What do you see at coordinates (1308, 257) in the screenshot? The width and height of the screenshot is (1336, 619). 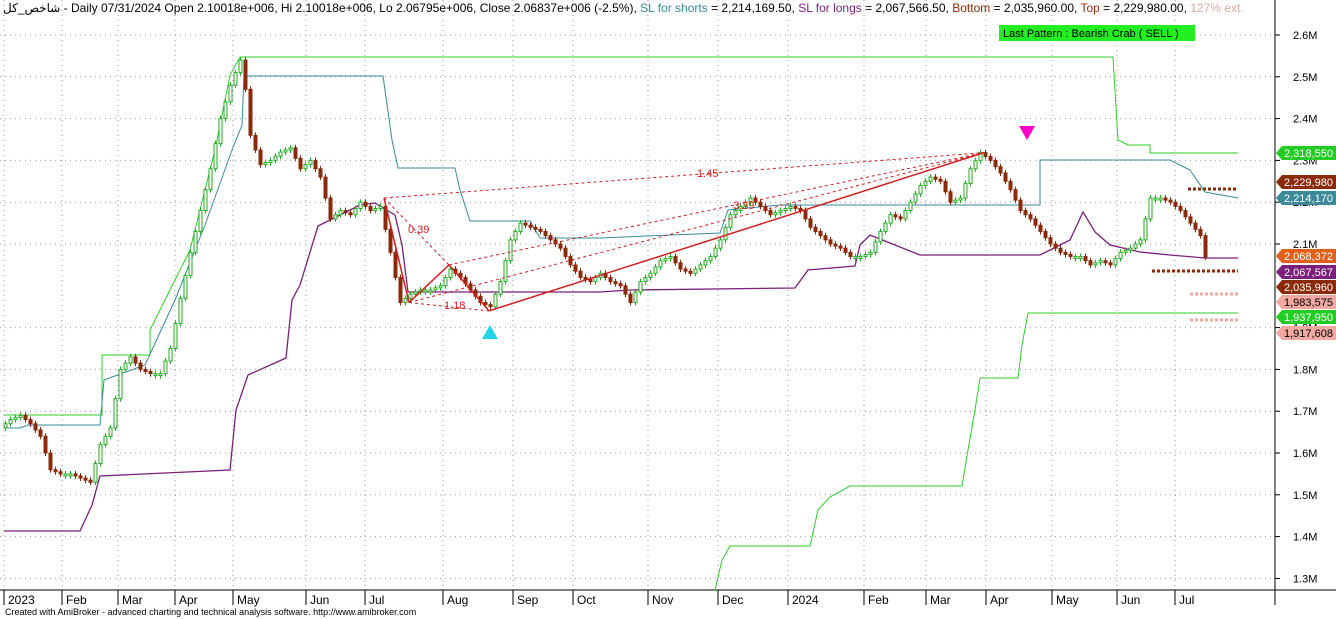 I see `price-label-text: 2,068,372` at bounding box center [1308, 257].